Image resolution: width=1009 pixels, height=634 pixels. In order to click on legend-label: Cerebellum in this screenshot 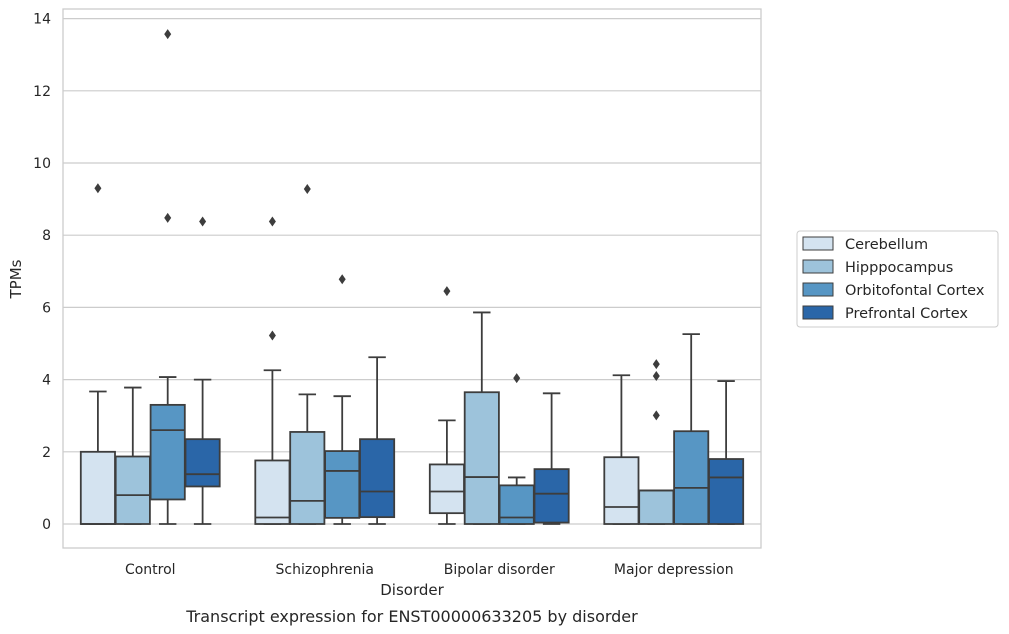, I will do `click(886, 245)`.